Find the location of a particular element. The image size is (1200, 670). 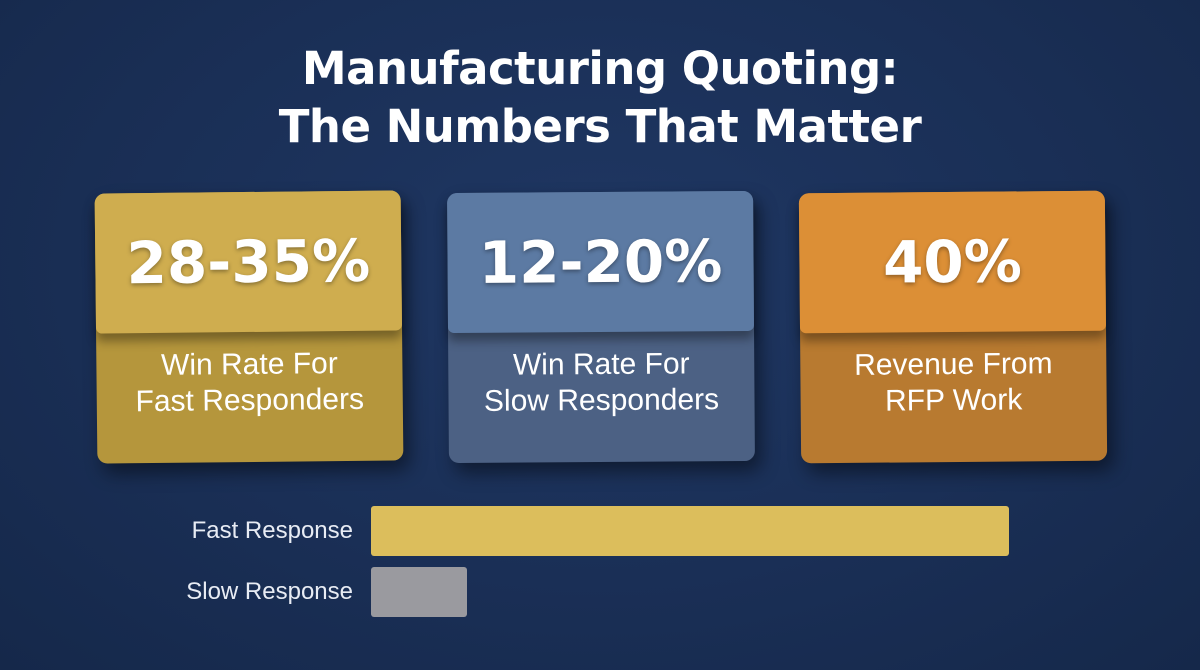

bar-slow-response is located at coordinates (419, 592).